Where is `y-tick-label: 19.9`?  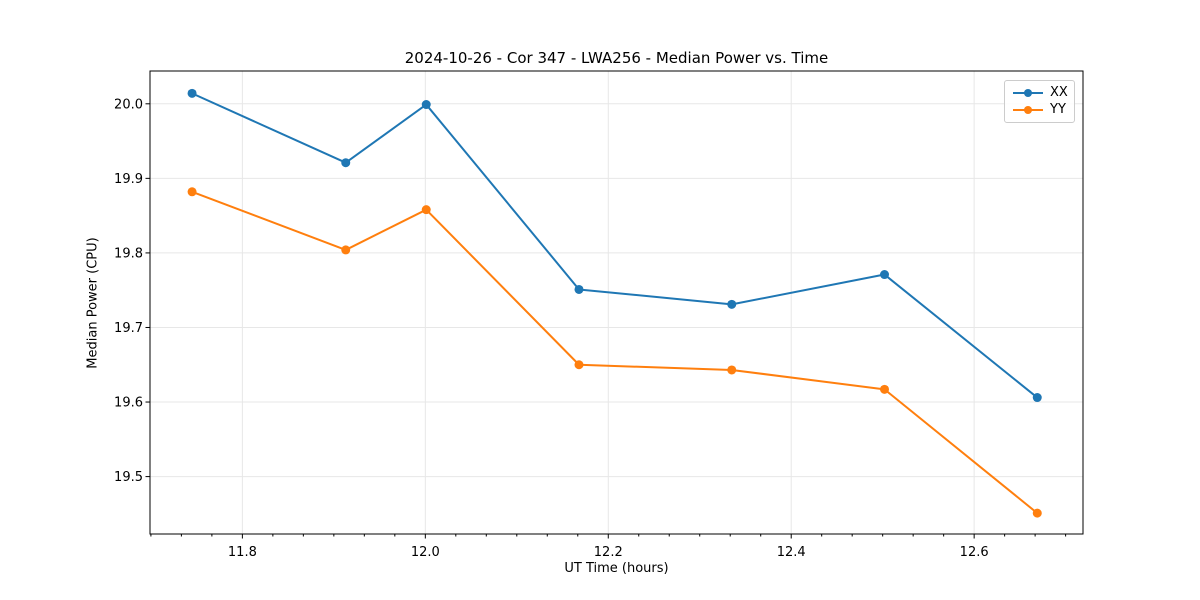 y-tick-label: 19.9 is located at coordinates (128, 179).